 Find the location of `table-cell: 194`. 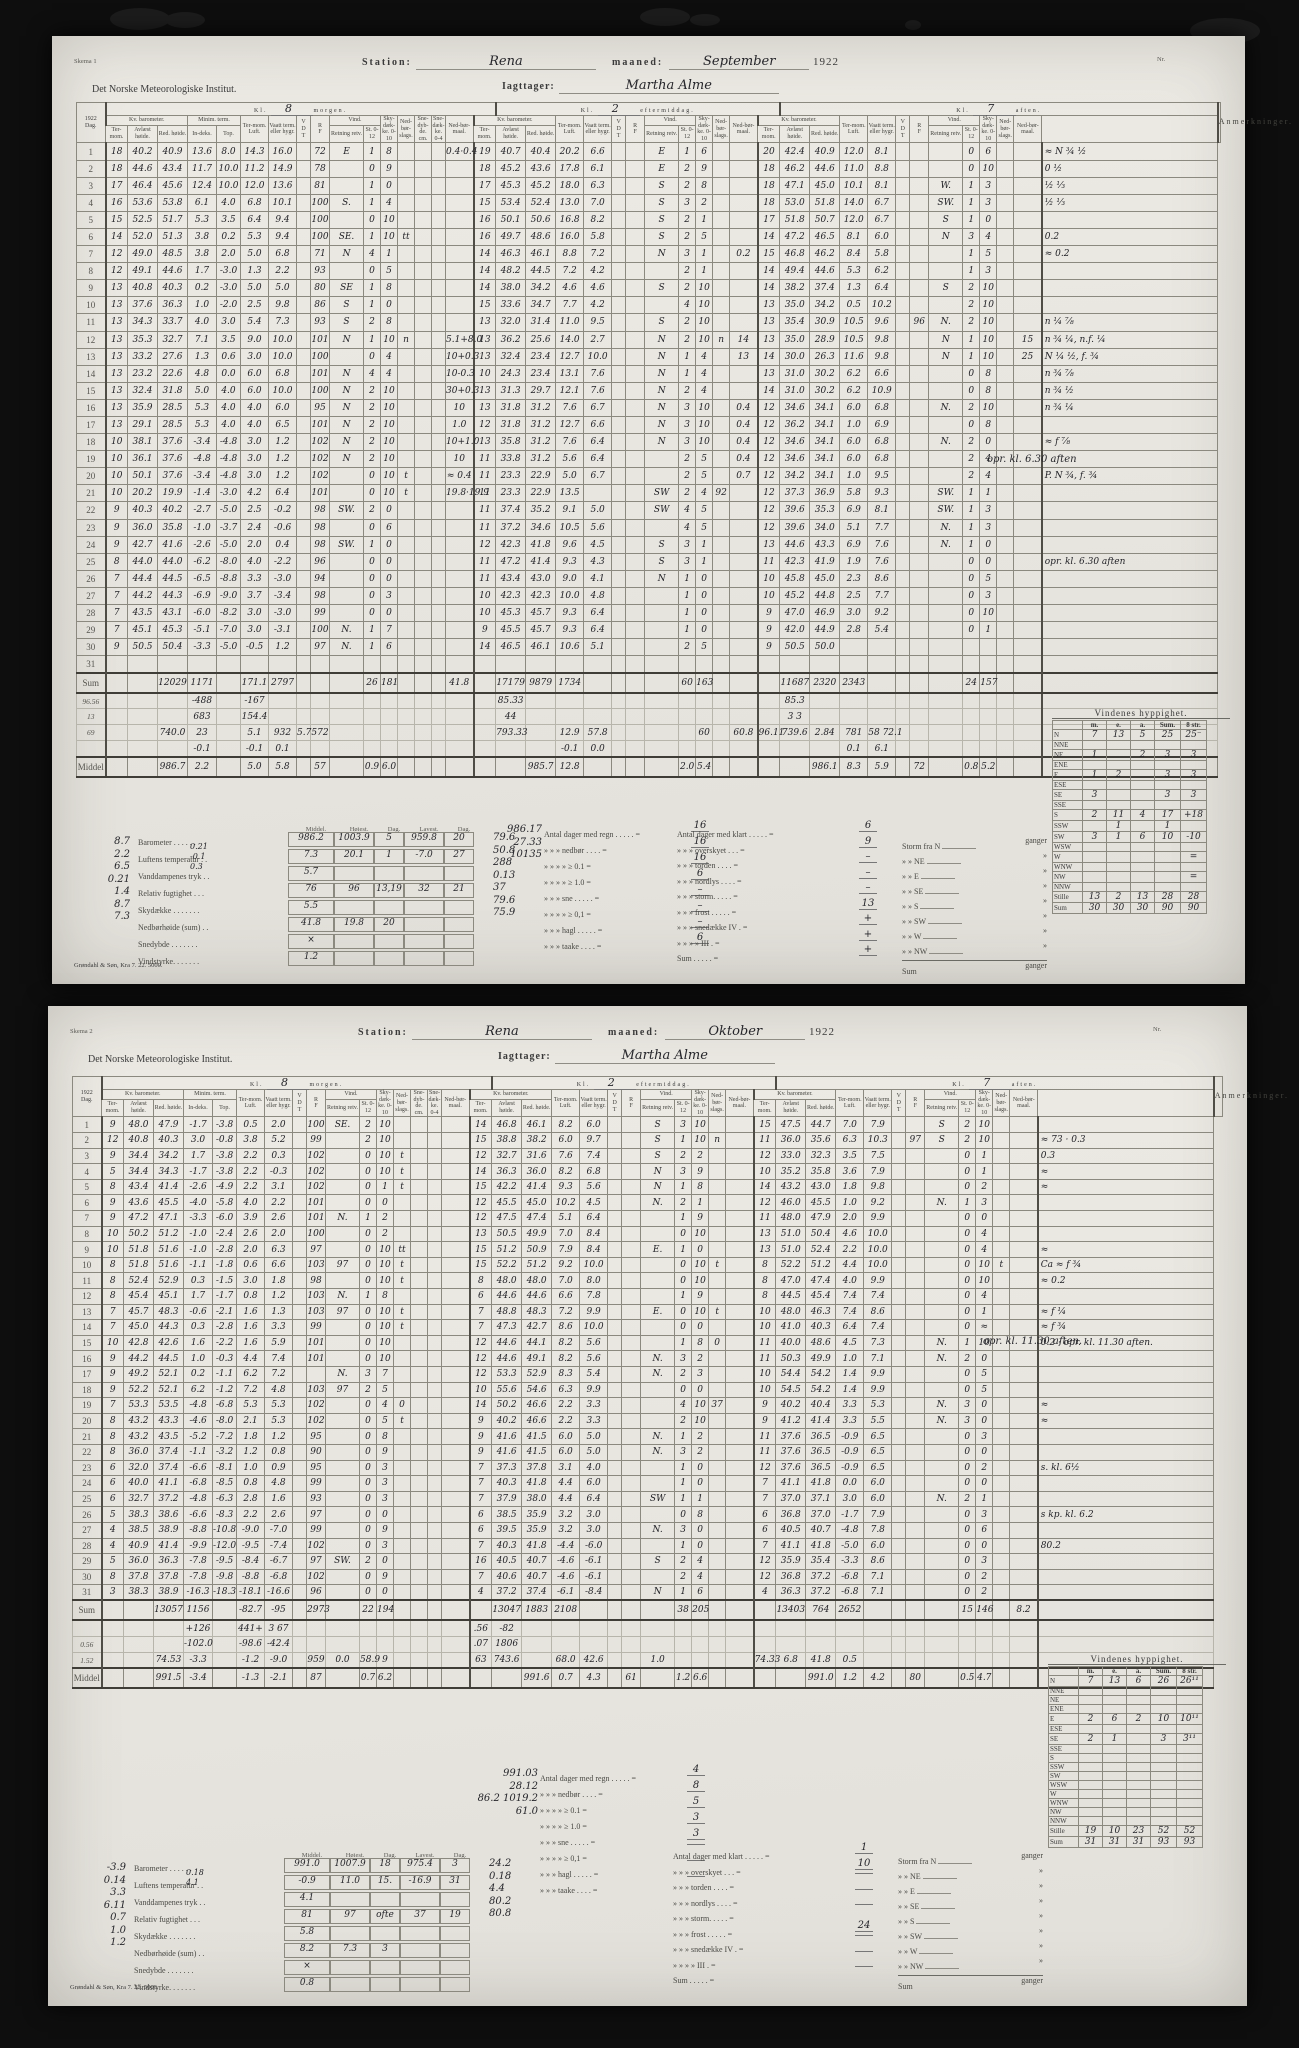

table-cell: 194 is located at coordinates (385, 1610).